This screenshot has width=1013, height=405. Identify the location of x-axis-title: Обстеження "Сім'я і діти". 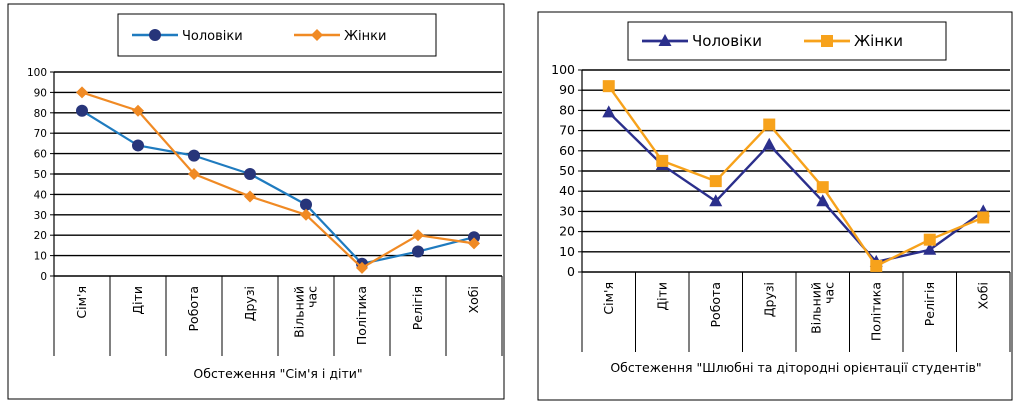
(277, 373).